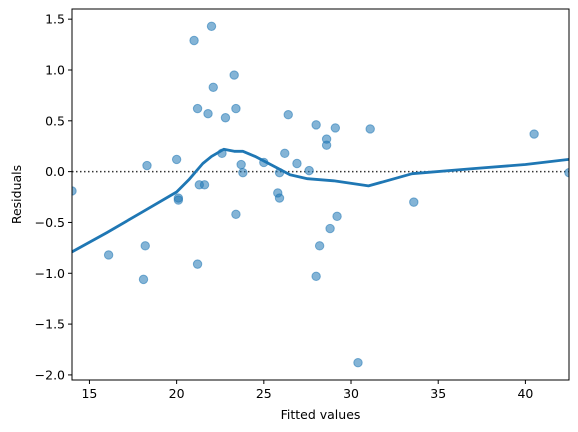 The width and height of the screenshot is (578, 432). I want to click on x-tick-label: 35, so click(438, 393).